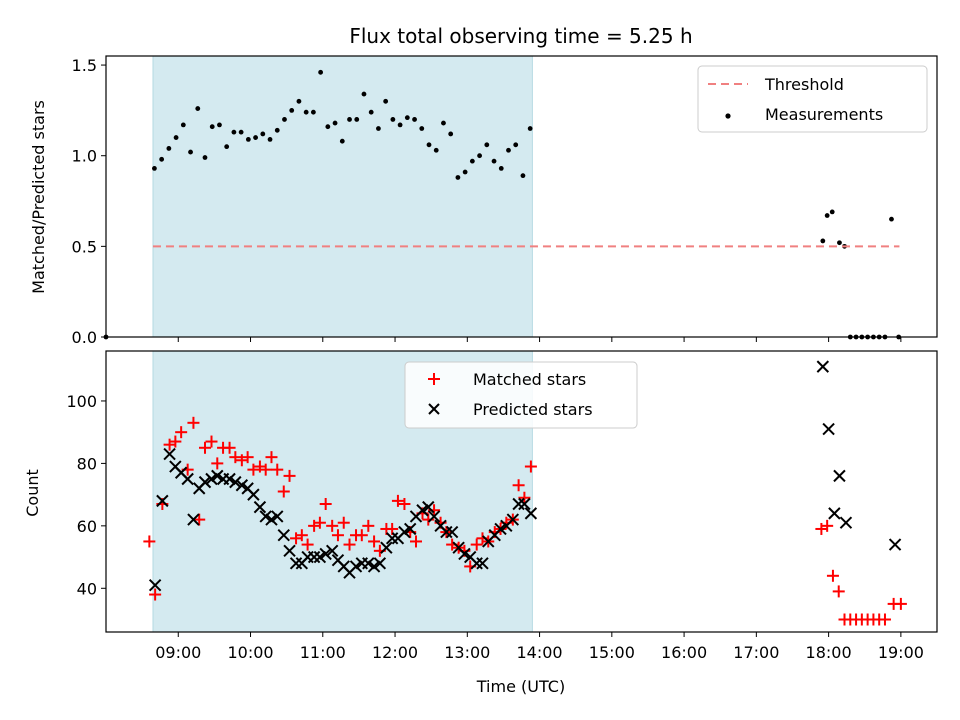 This screenshot has height=720, width=960. Describe the element at coordinates (86, 495) in the screenshot. I see `bottom-y-ticks: 40 60 80 100` at that location.